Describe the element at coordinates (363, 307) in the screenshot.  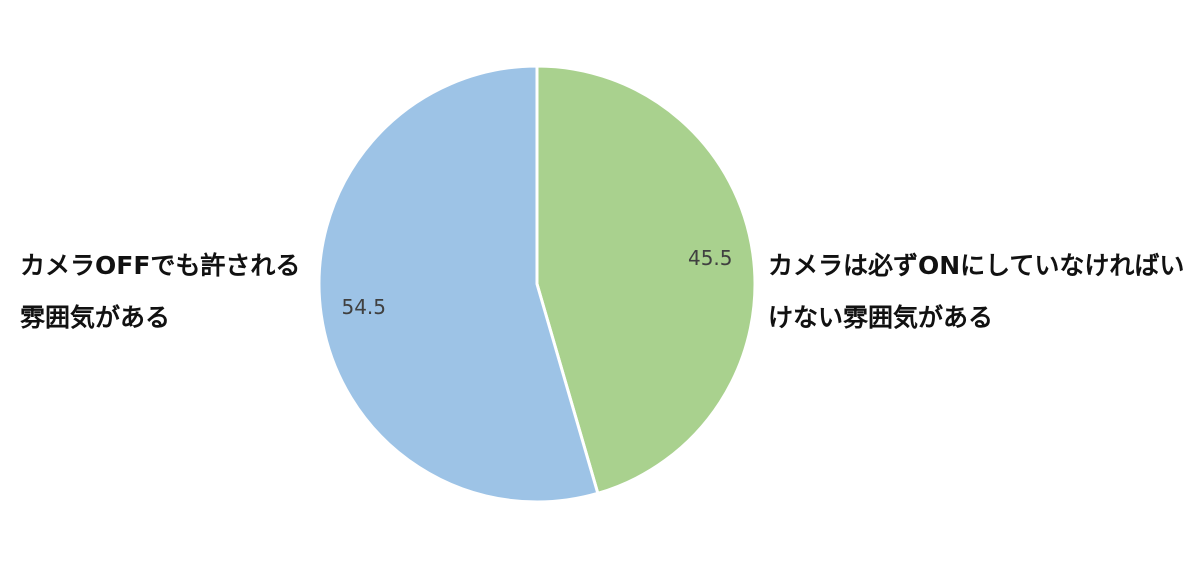
I see `value-label: 54.5` at that location.